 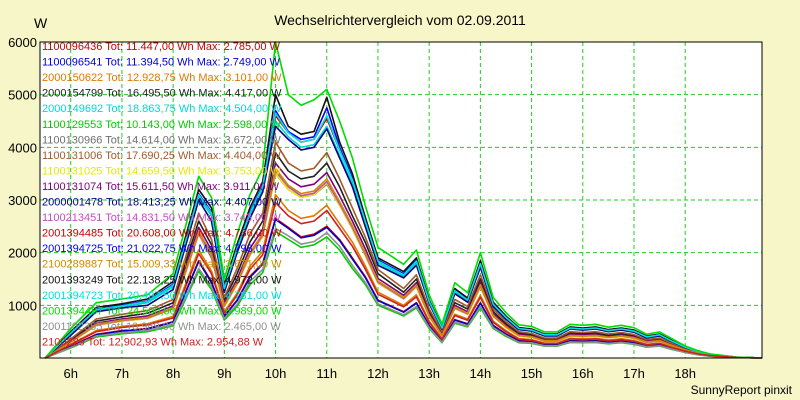 I want to click on x-tick-label: 12h, so click(x=378, y=373).